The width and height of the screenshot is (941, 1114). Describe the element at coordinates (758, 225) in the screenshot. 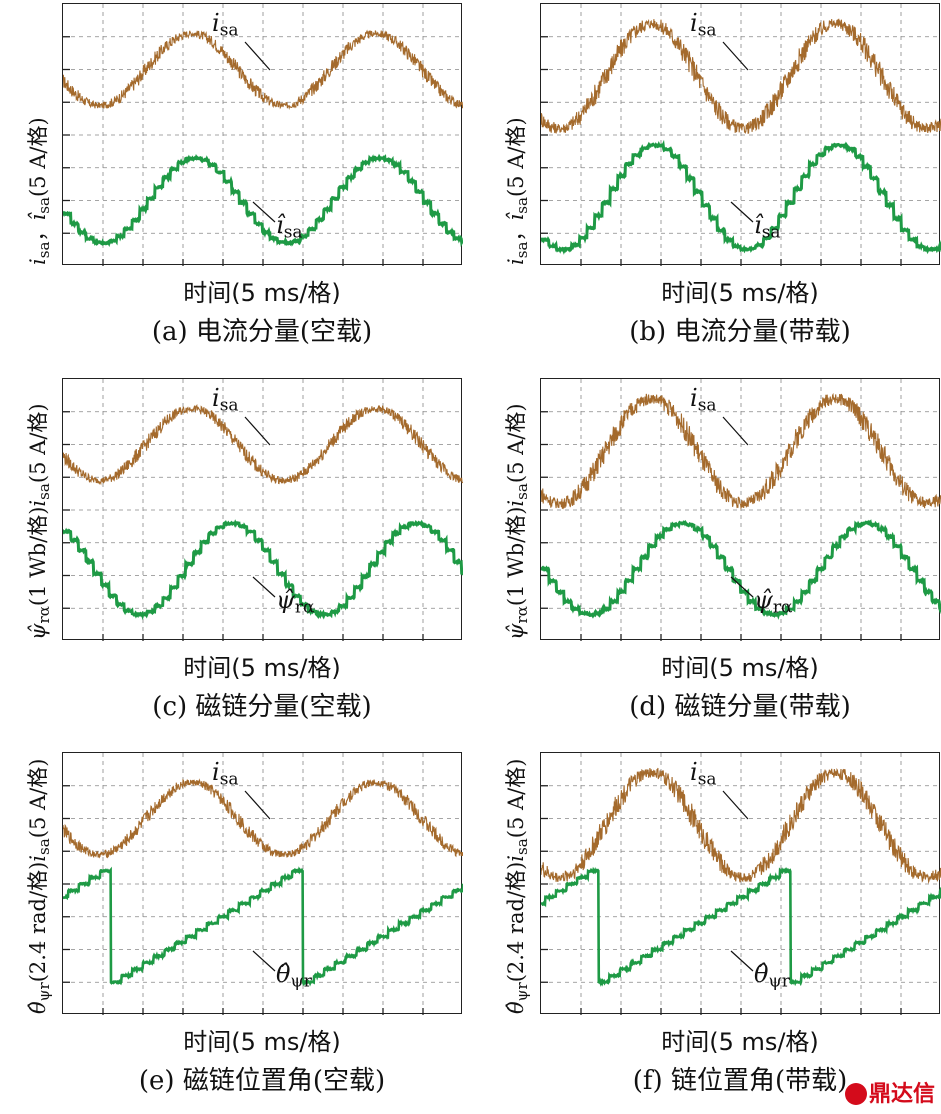

I see `label-estimate-symbol: î` at that location.